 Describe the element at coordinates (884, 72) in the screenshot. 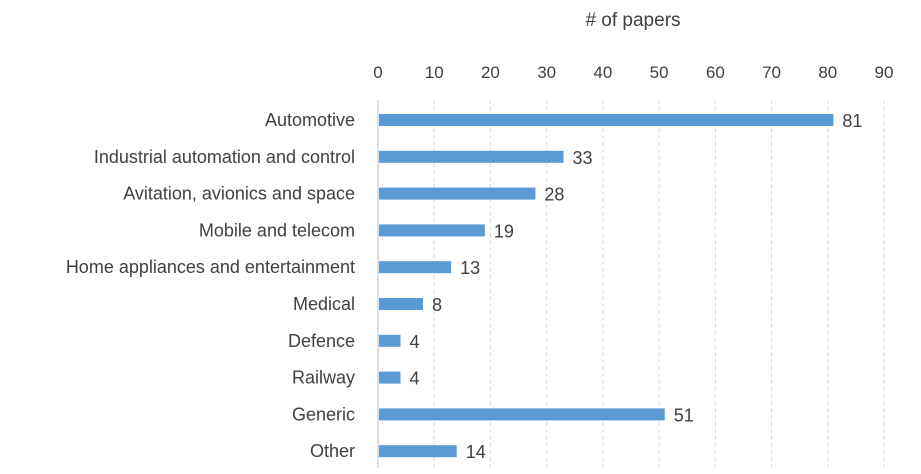

I see `x-tick-label: 90` at that location.